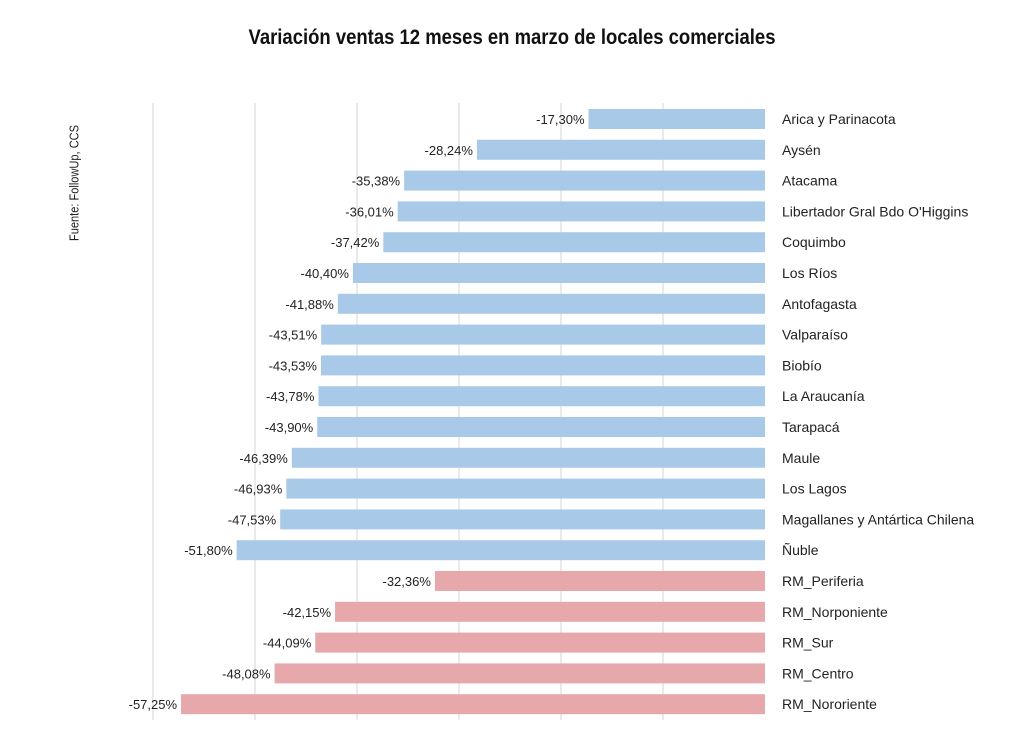  What do you see at coordinates (823, 581) in the screenshot?
I see `category-label: RM_Periferia` at bounding box center [823, 581].